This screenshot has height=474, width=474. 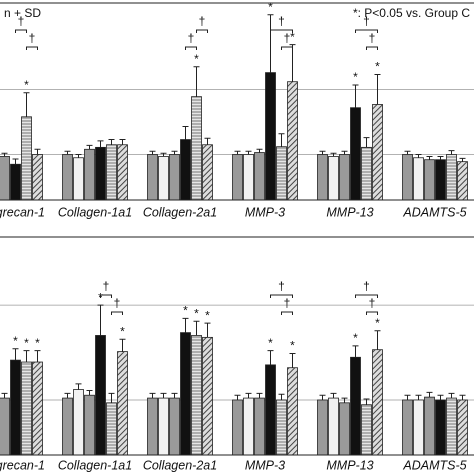 I want to click on x-tick-label: Collagen-2a1, so click(x=180, y=212).